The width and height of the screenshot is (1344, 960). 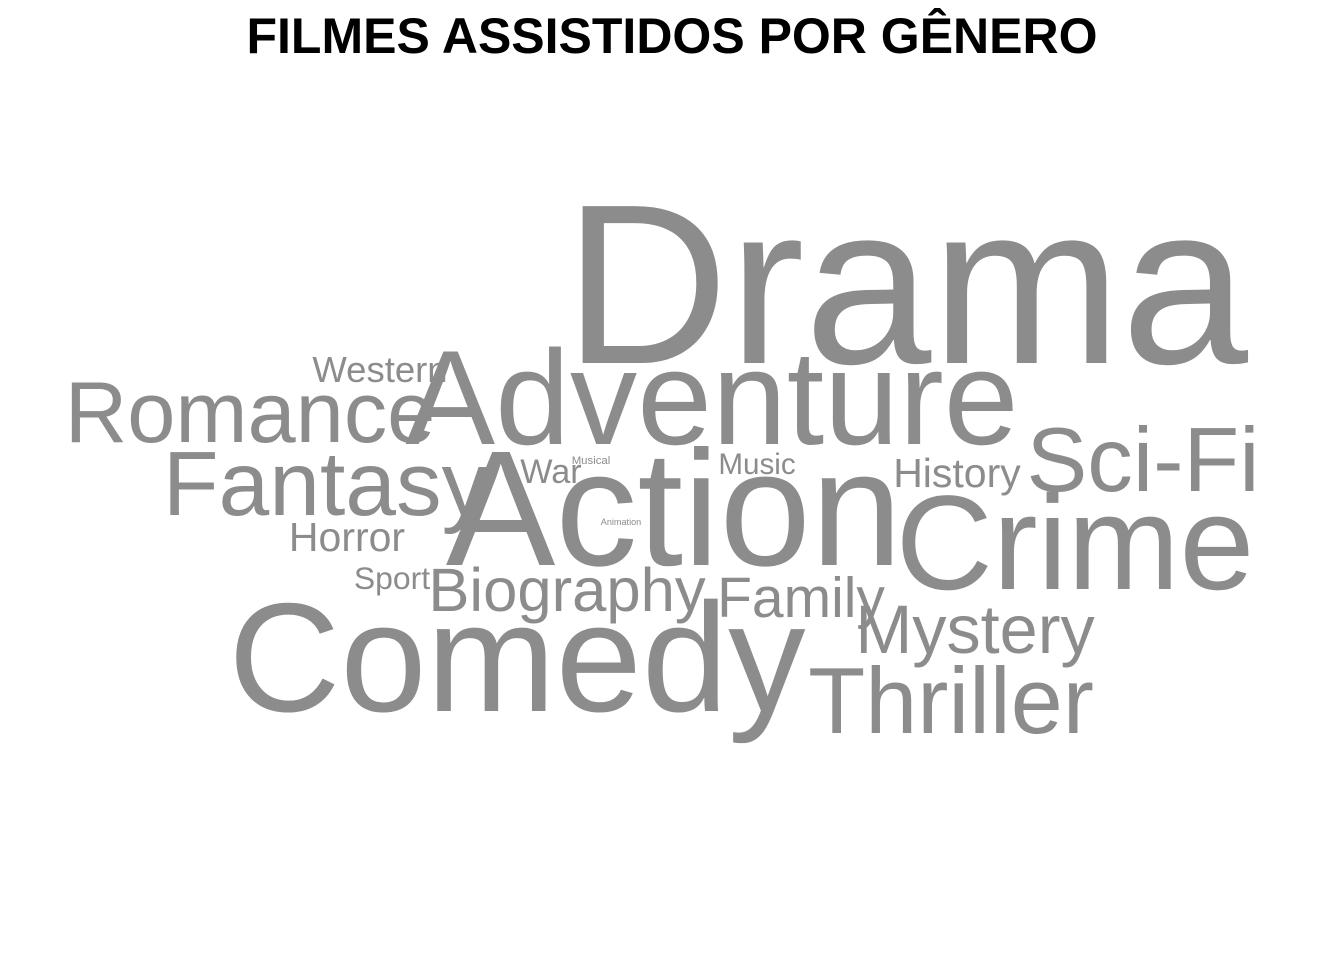 What do you see at coordinates (325, 484) in the screenshot?
I see `word-fantasy: Fantasy` at bounding box center [325, 484].